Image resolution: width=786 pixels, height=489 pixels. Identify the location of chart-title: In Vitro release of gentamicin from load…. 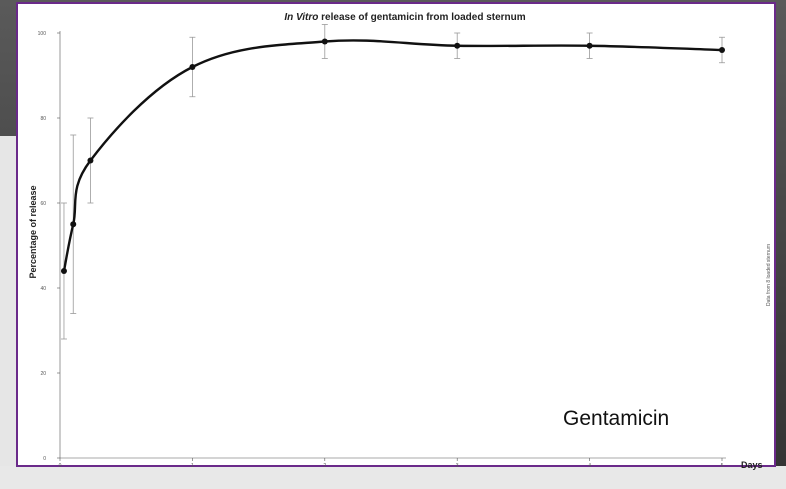
(404, 17).